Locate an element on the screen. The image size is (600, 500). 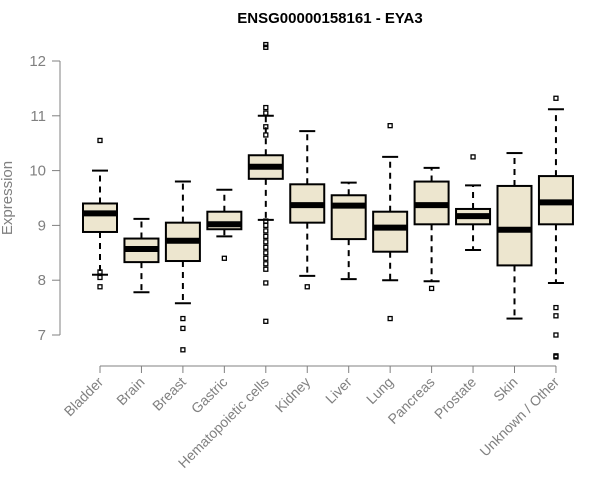
x-tick-label: Brain is located at coordinates (130, 391).